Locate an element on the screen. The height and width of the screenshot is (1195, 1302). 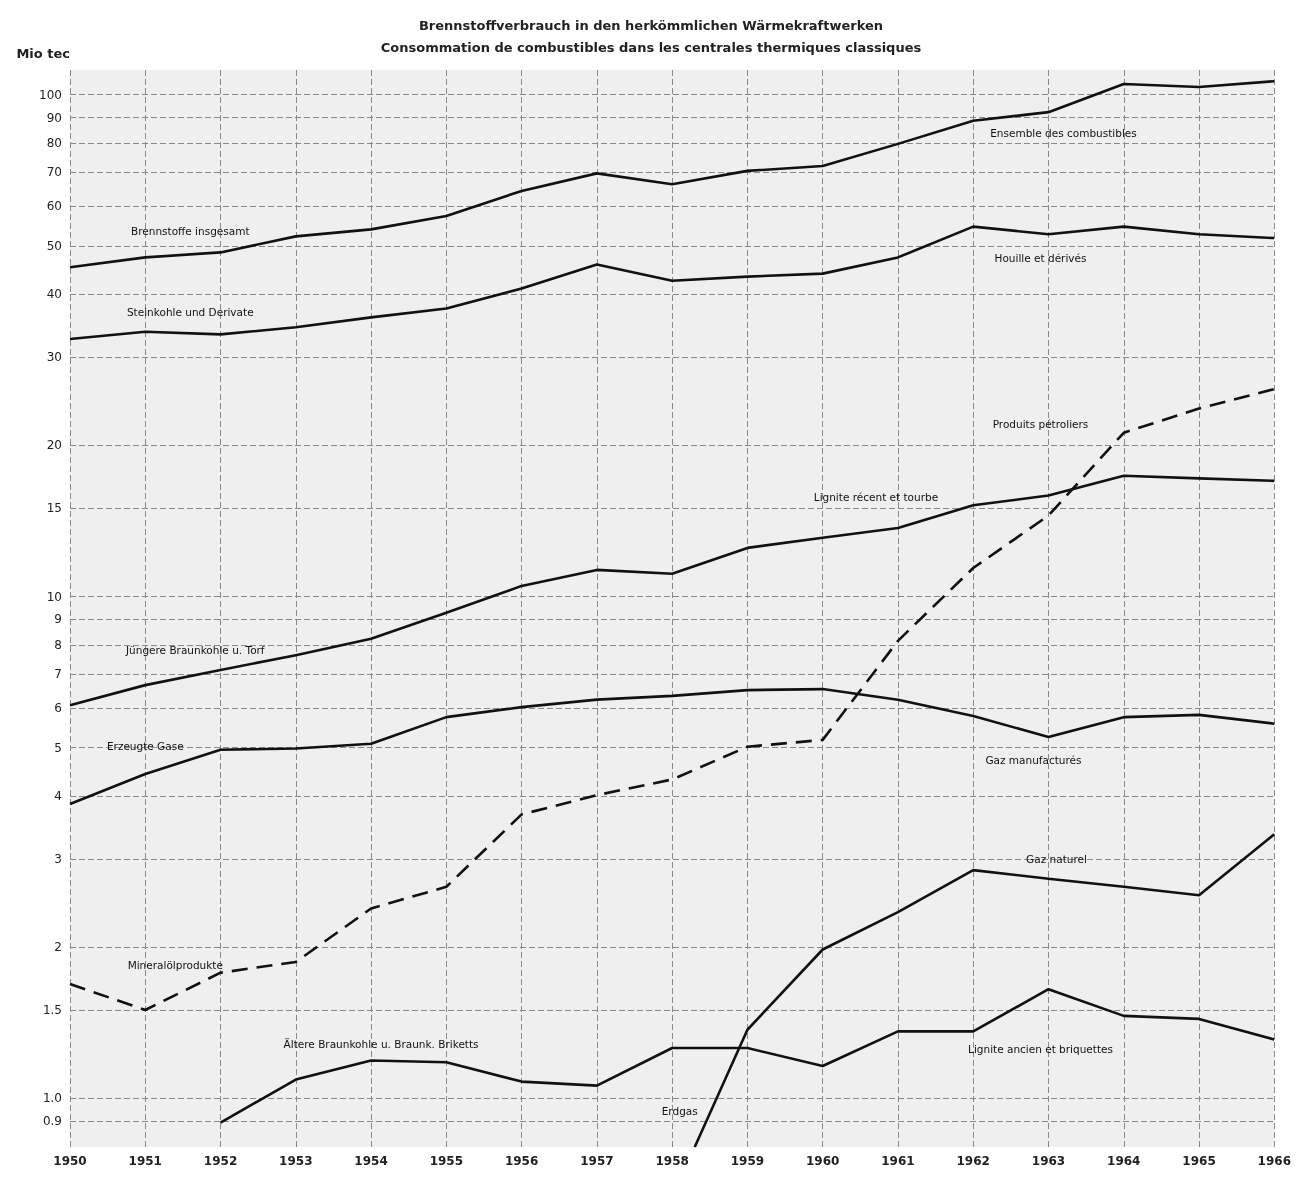
x-tick-label: 1963 is located at coordinates (1048, 1161).